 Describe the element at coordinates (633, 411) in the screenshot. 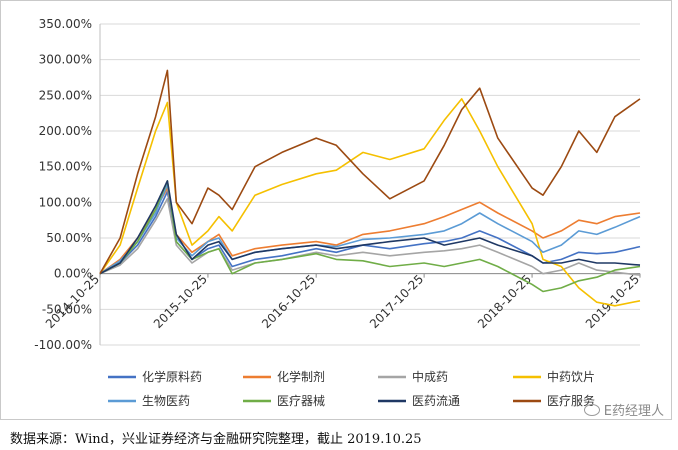

I see `watermark-text: E药经理人` at that location.